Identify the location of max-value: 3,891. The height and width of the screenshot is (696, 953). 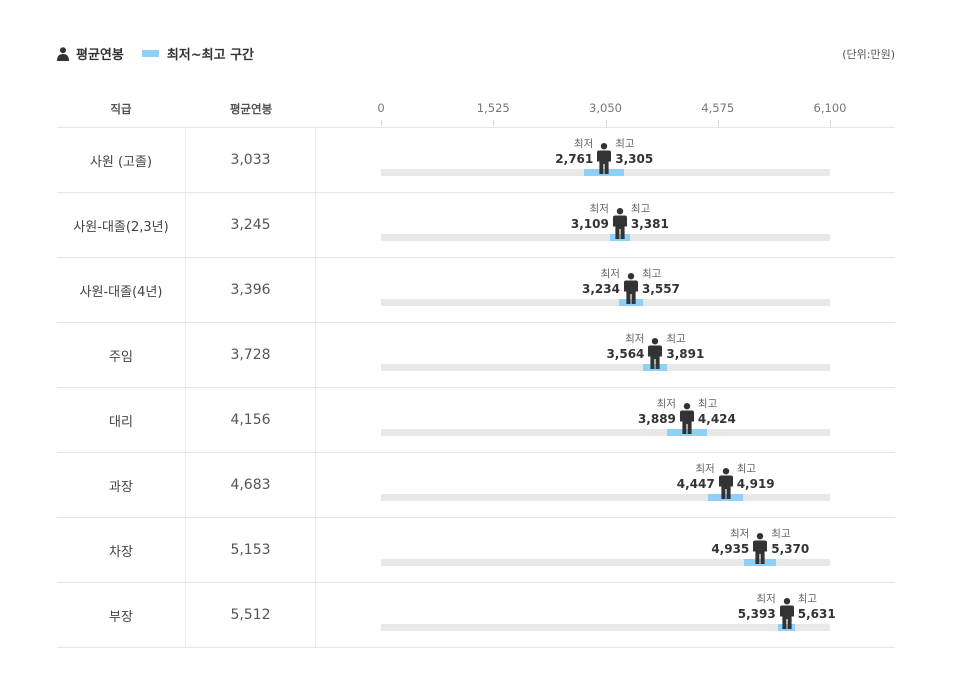
(685, 354).